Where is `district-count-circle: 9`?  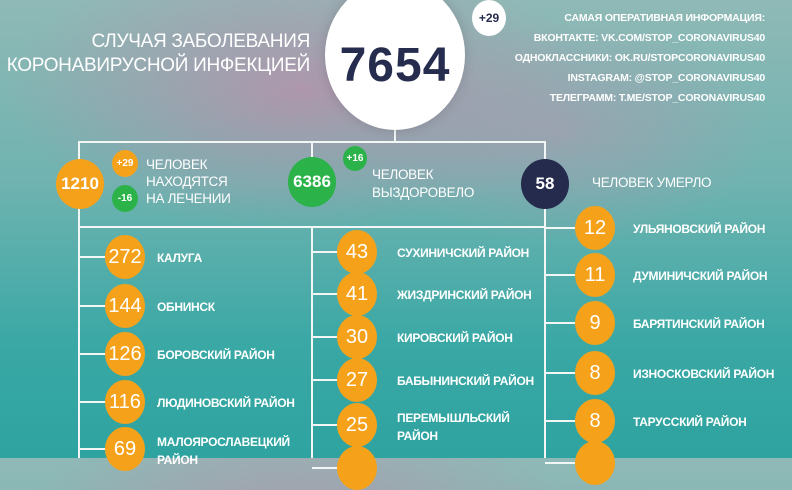
district-count-circle: 9 is located at coordinates (595, 323).